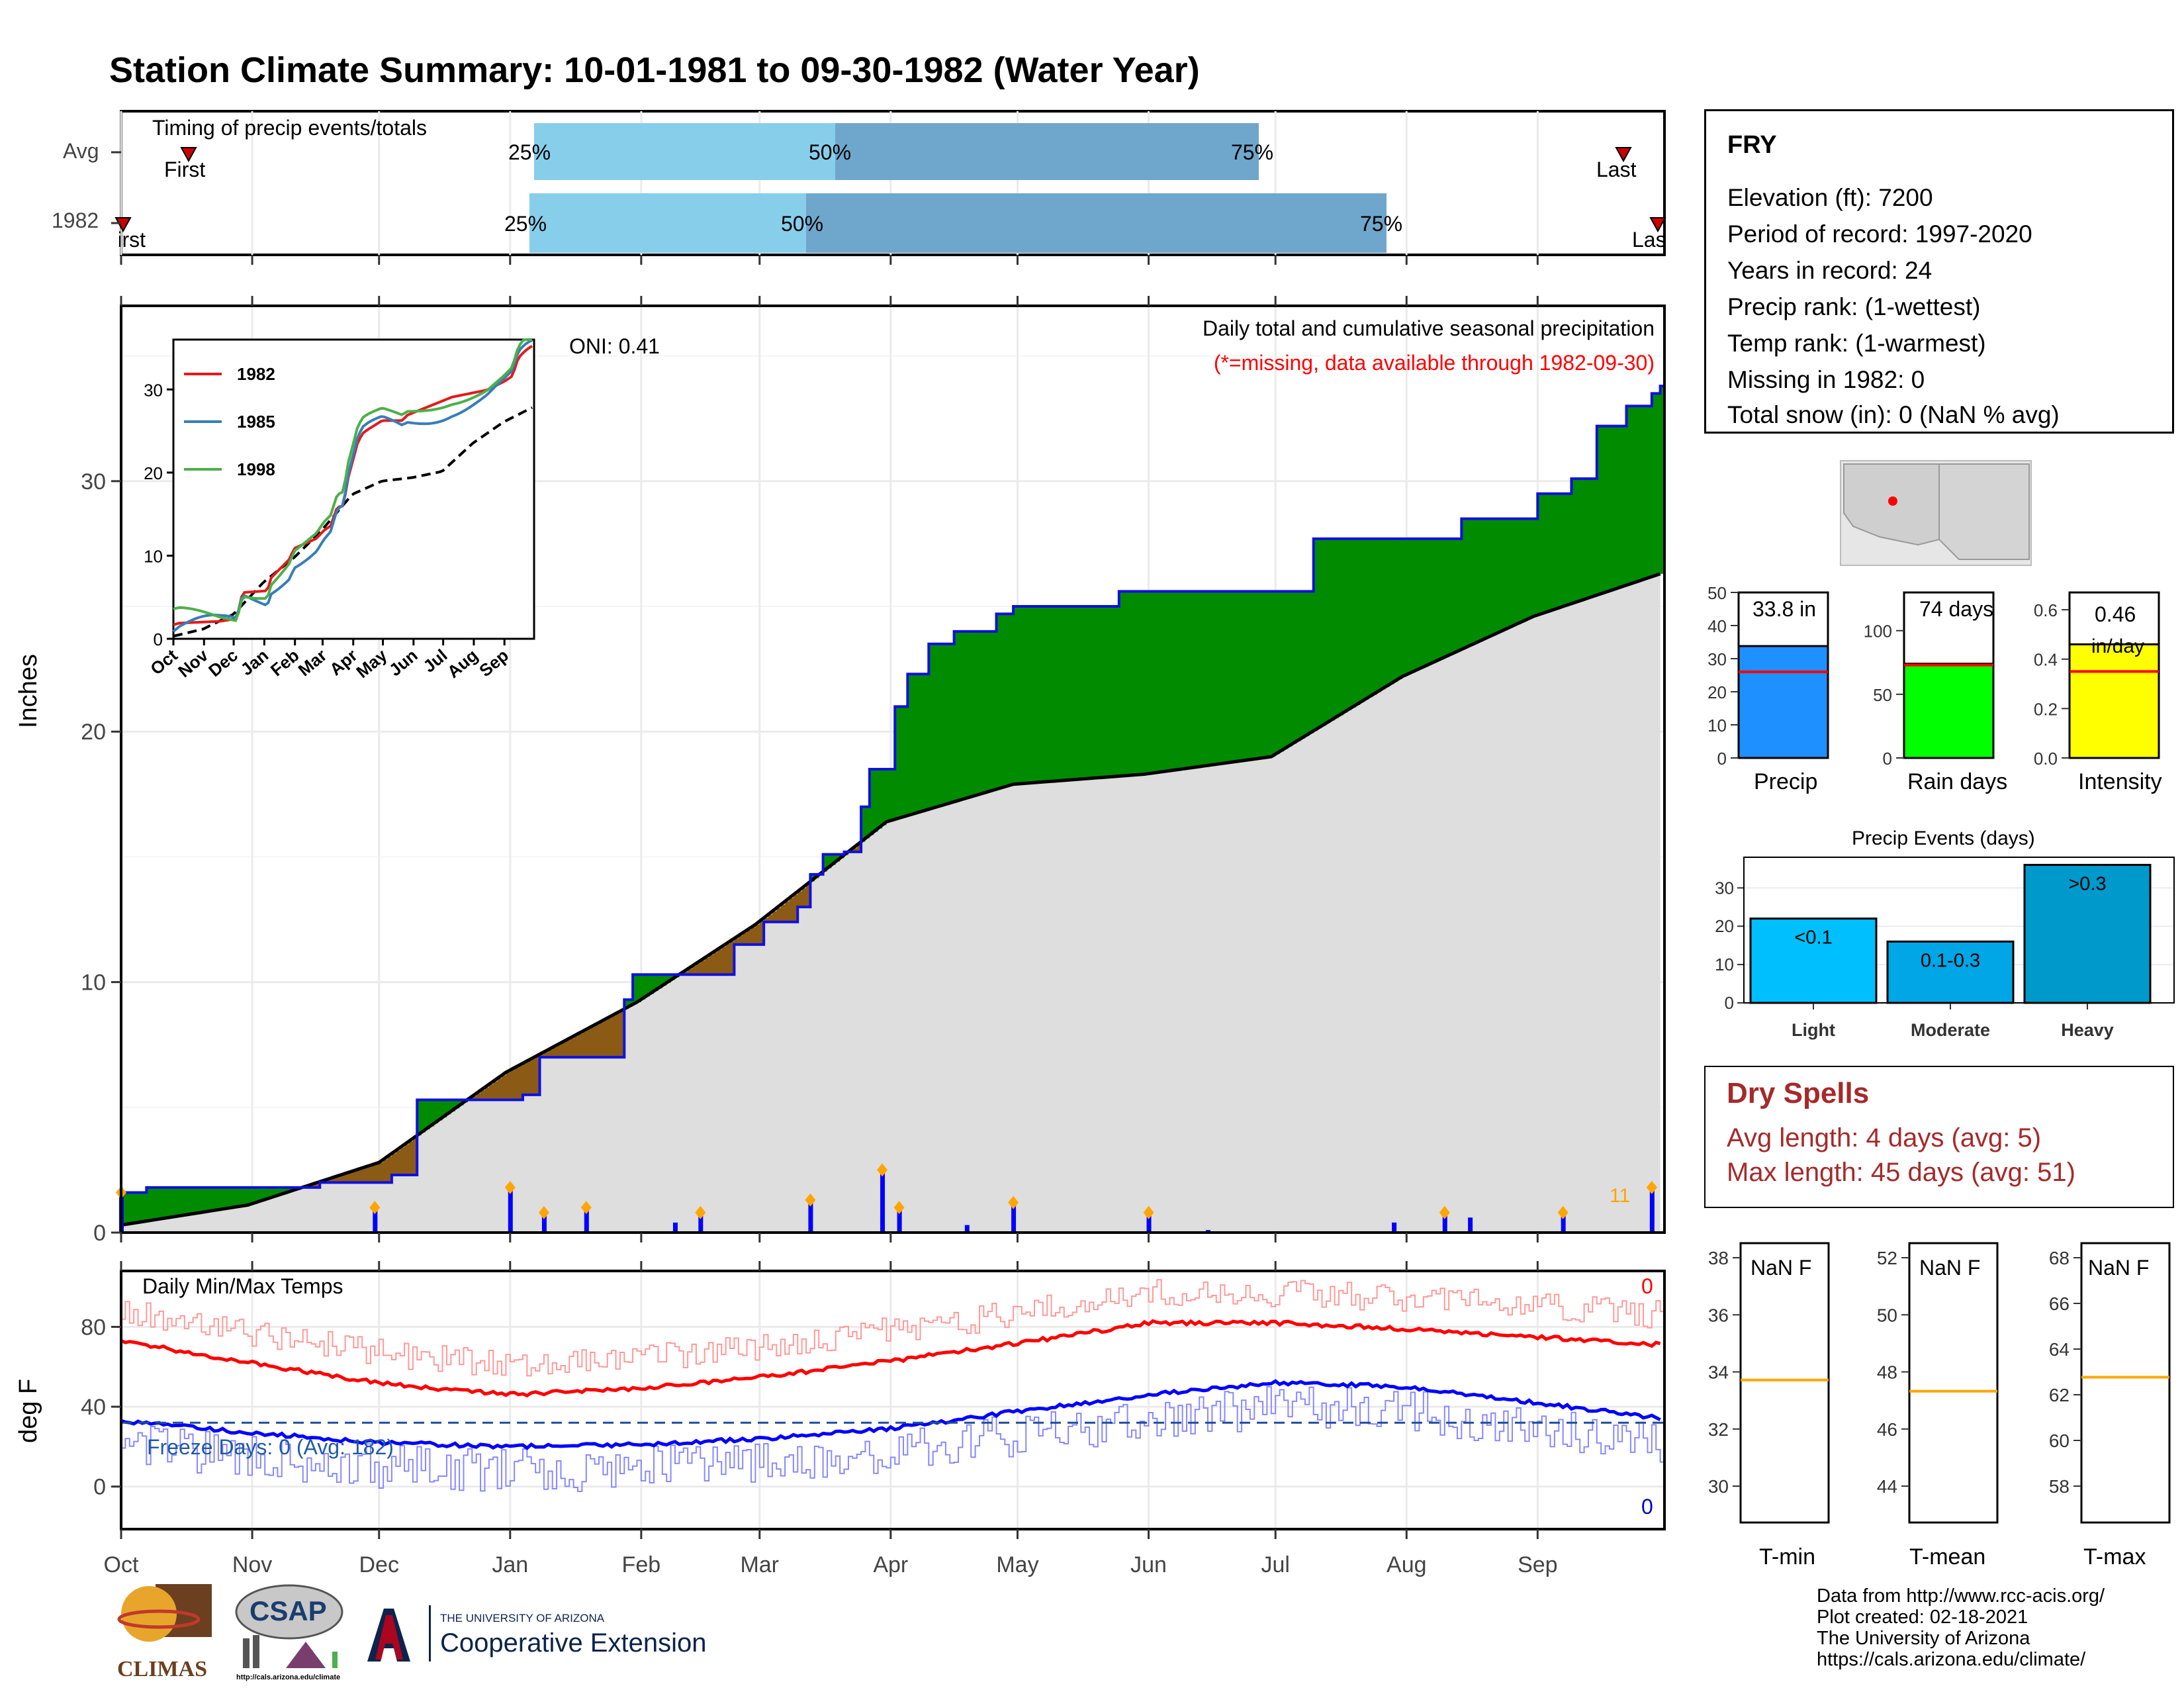  What do you see at coordinates (1830, 270) in the screenshot?
I see `station-line: Years in record: 24` at bounding box center [1830, 270].